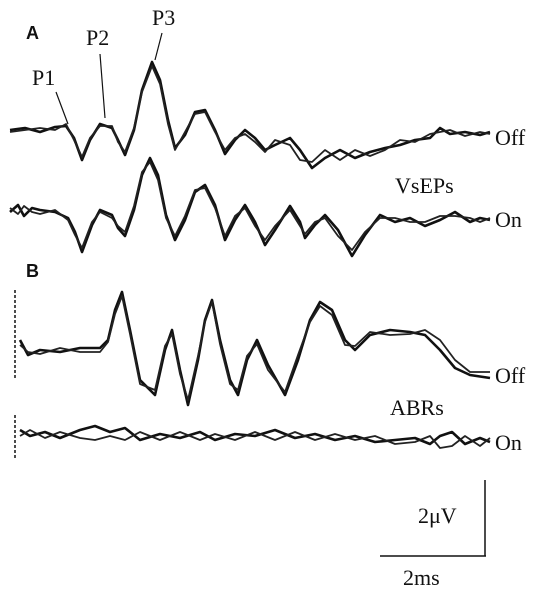  What do you see at coordinates (32, 33) in the screenshot?
I see `panel-label: A` at bounding box center [32, 33].